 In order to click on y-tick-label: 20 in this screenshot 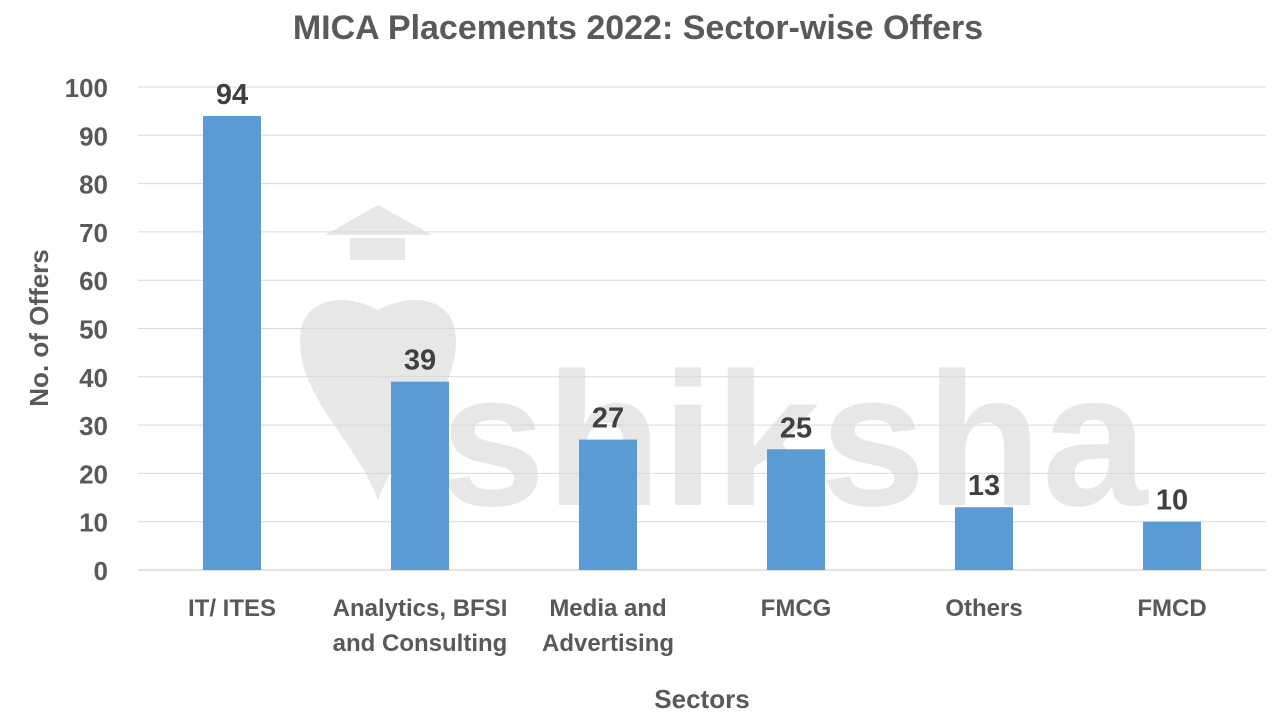, I will do `click(93, 474)`.